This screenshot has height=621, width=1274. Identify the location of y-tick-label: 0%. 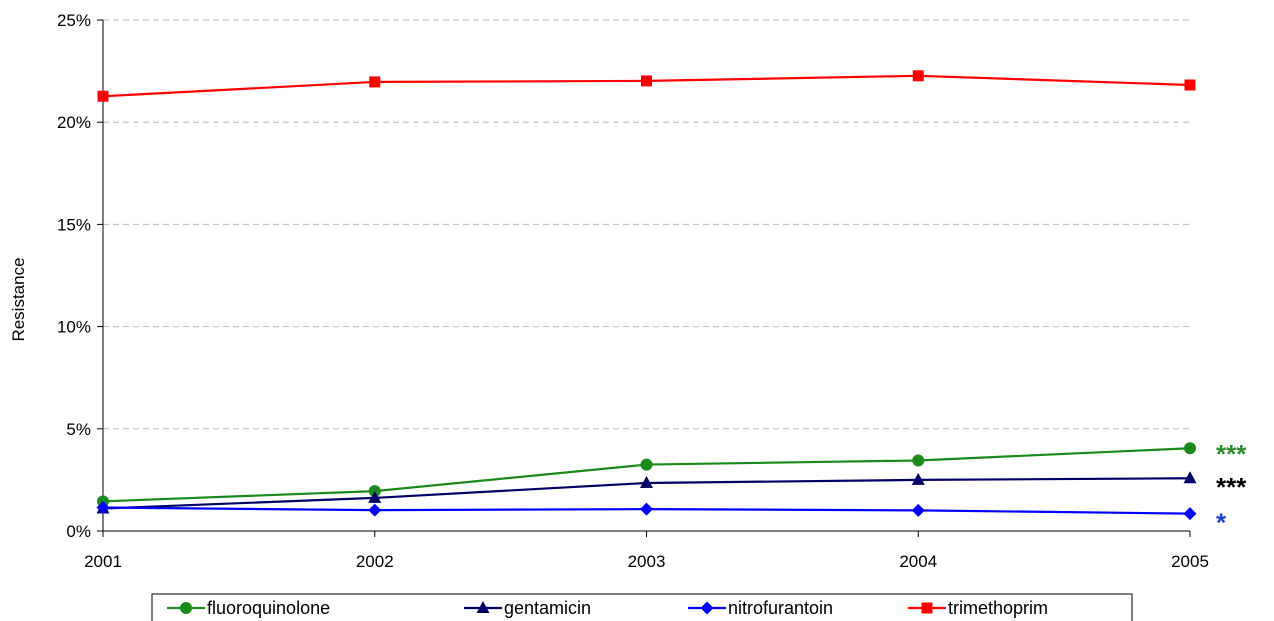
(78, 531).